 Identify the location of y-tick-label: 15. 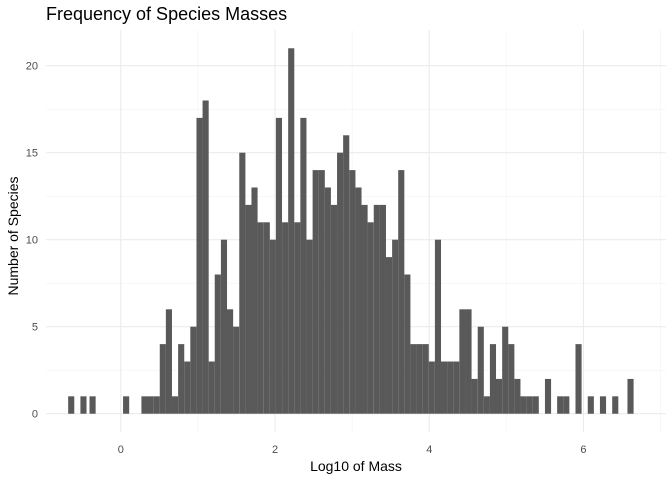
(32, 154).